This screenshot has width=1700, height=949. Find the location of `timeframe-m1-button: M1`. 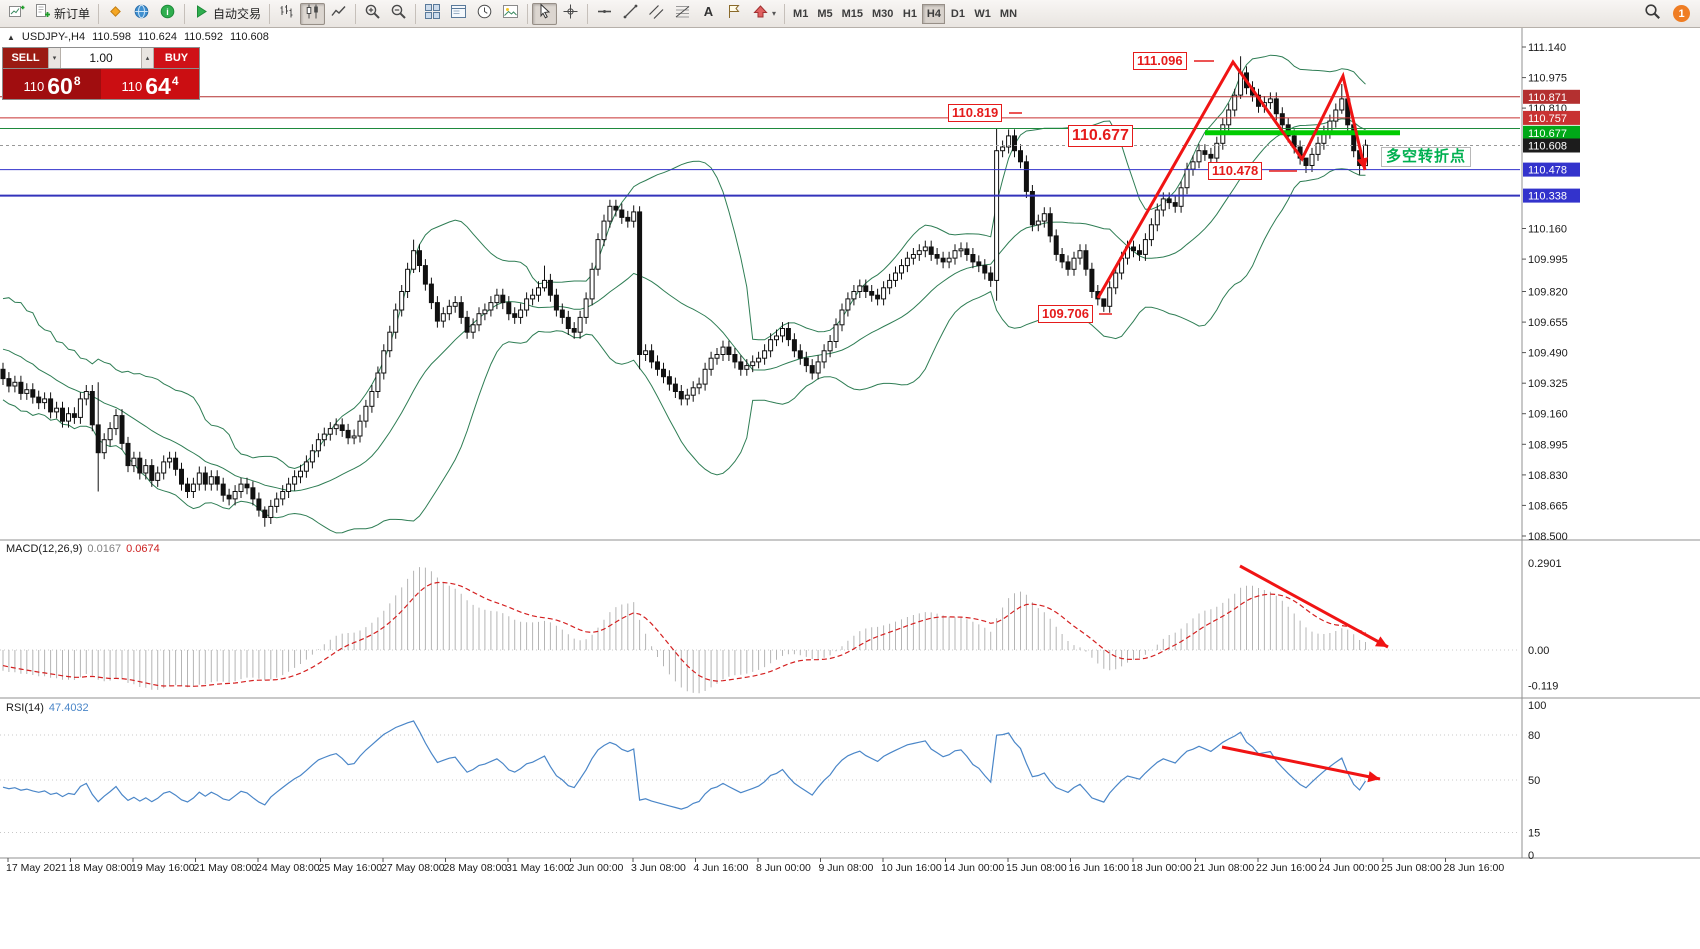

timeframe-m1-button: M1 is located at coordinates (801, 13).